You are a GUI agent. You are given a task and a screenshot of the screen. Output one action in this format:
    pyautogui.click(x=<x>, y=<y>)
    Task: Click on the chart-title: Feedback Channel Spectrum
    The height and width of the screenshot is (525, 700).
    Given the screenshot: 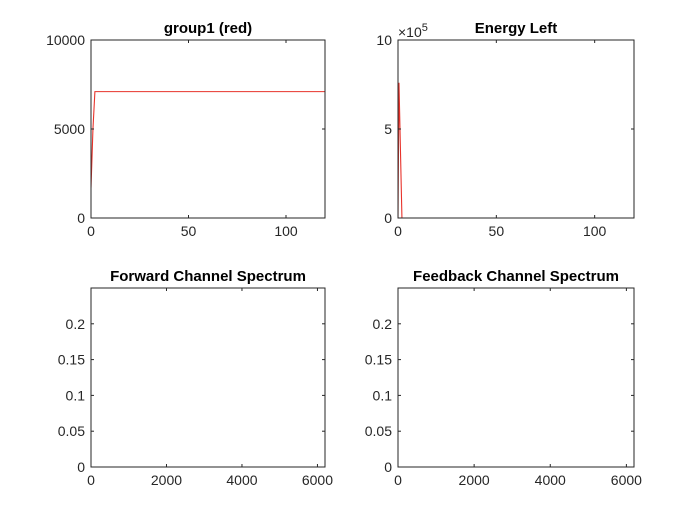 What is the action you would take?
    pyautogui.click(x=516, y=276)
    